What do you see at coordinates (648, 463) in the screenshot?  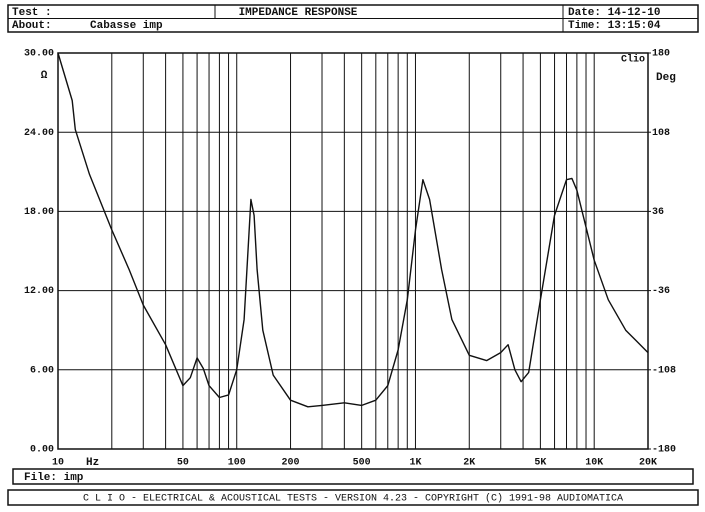 I see `x-tick-label: 20K` at bounding box center [648, 463].